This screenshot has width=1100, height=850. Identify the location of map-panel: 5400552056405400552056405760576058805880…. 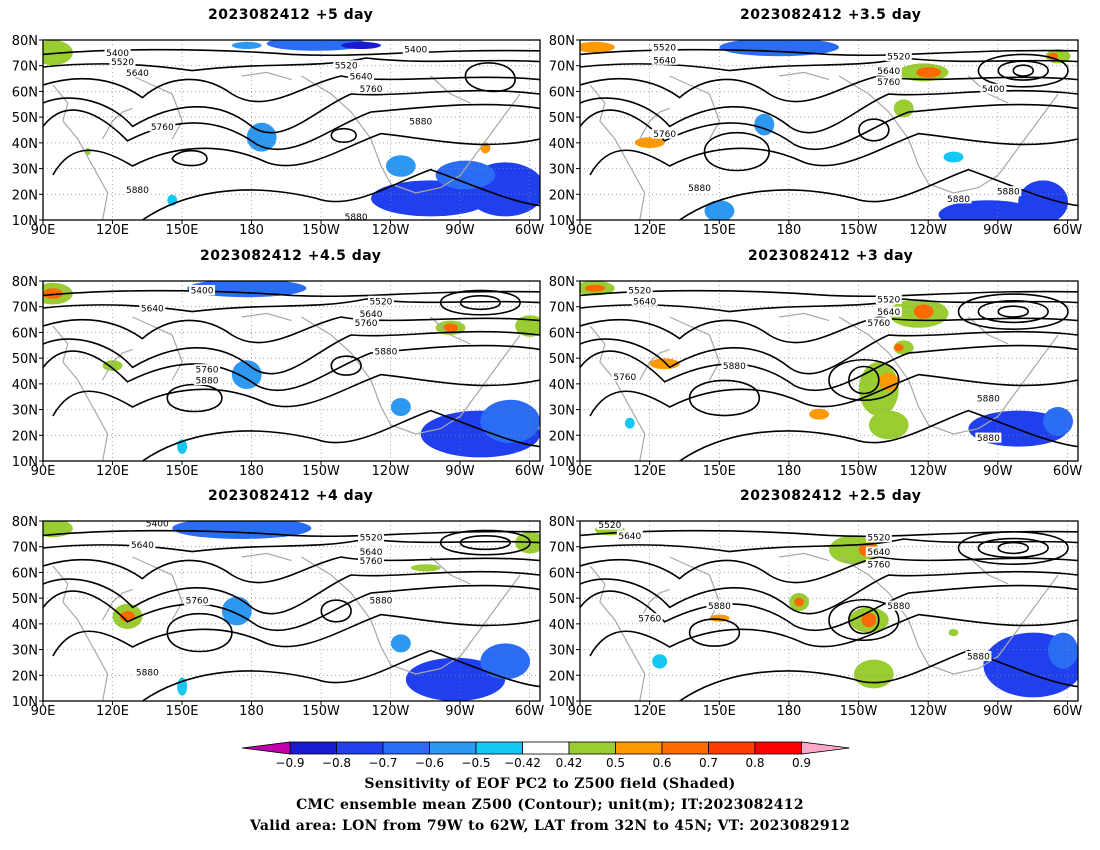
(278, 136).